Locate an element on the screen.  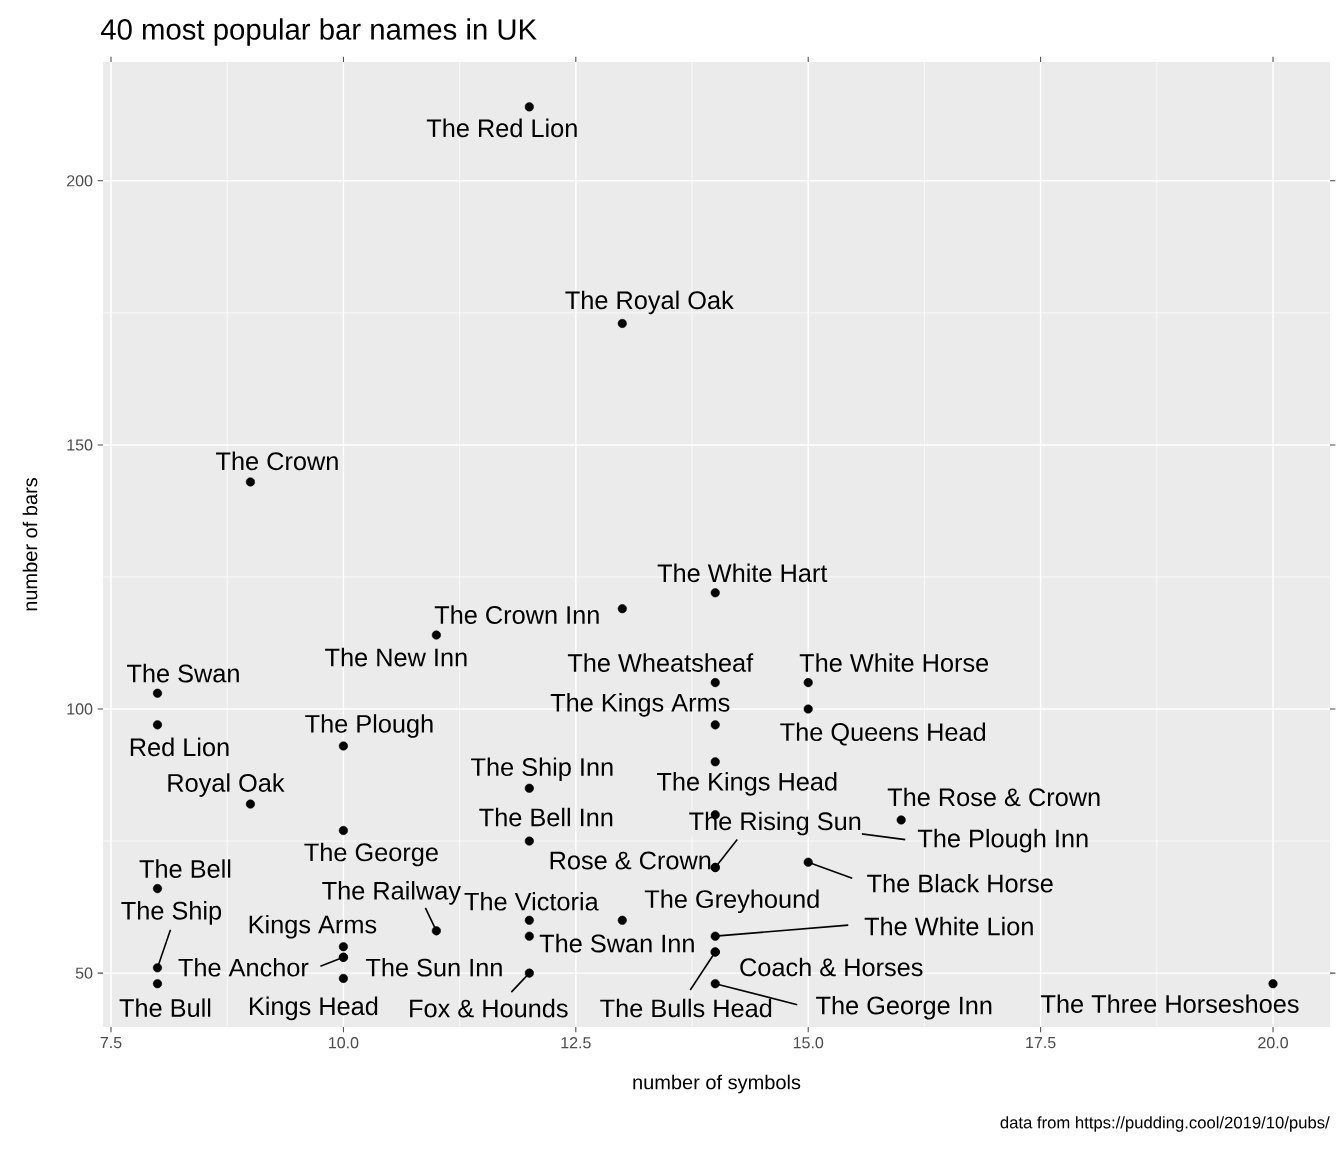
annotation: The Swan Inn is located at coordinates (616, 943).